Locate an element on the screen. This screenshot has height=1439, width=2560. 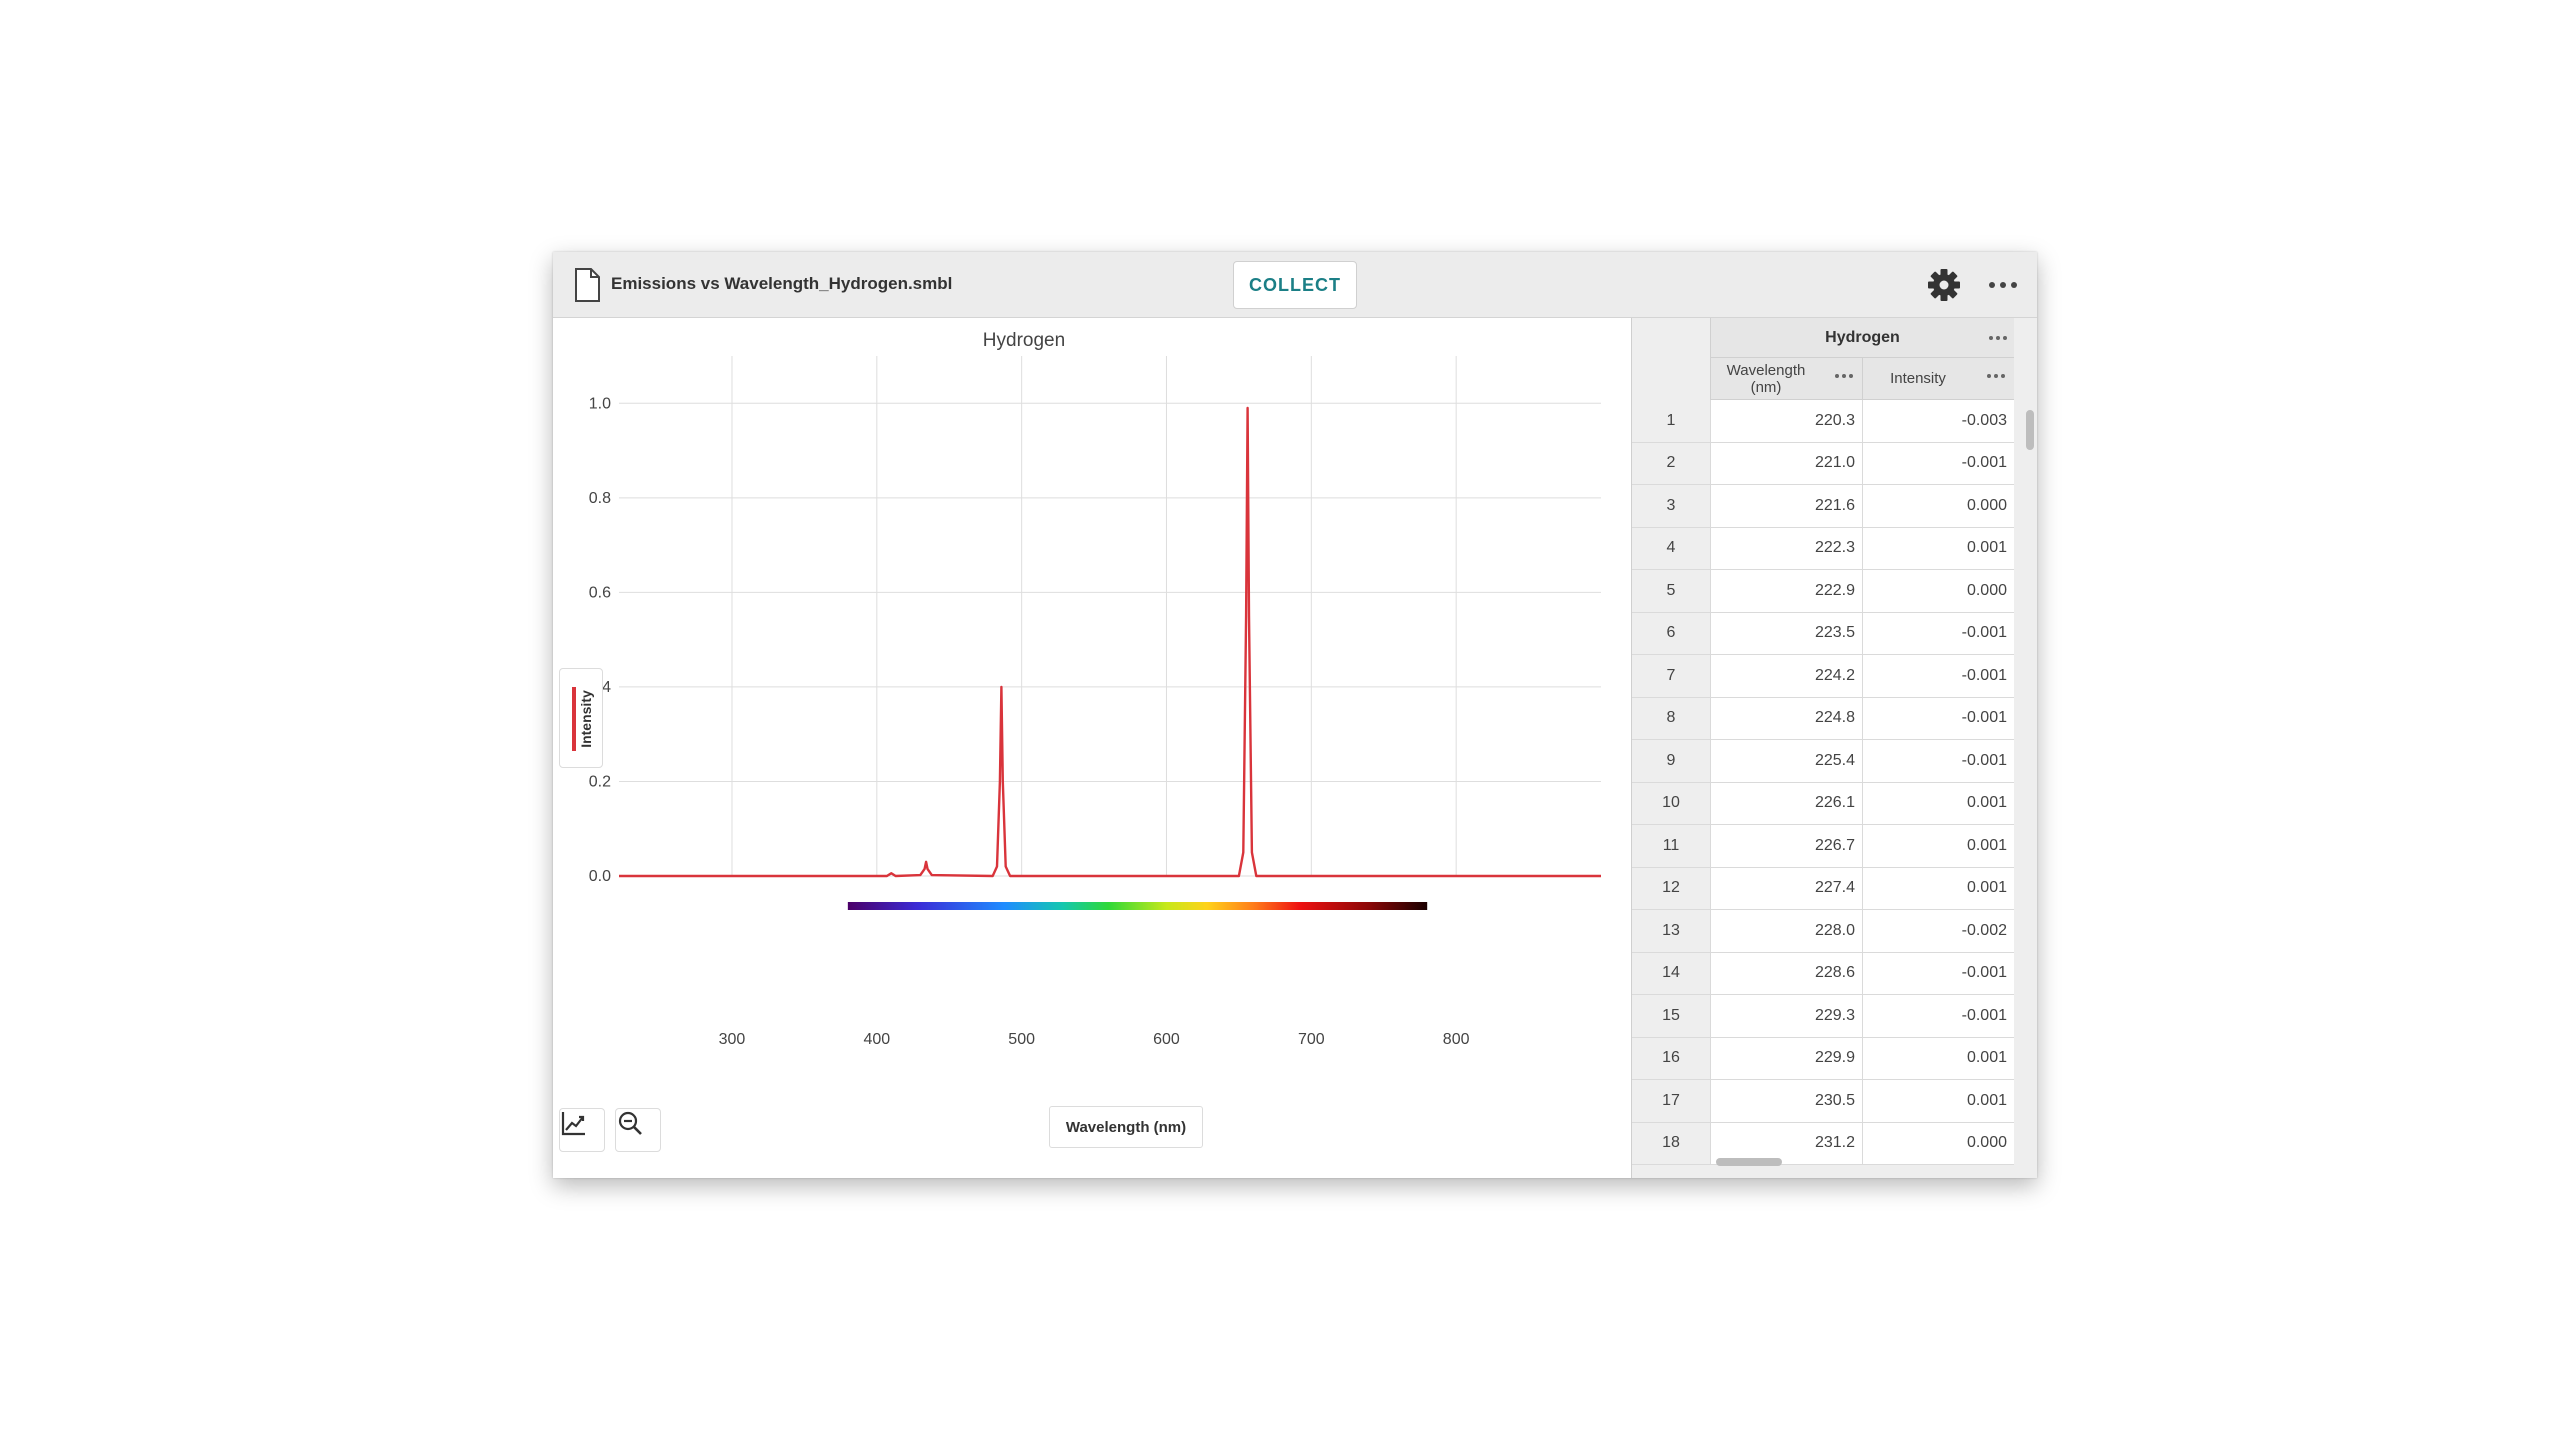
row-index: 11 is located at coordinates (1671, 846).